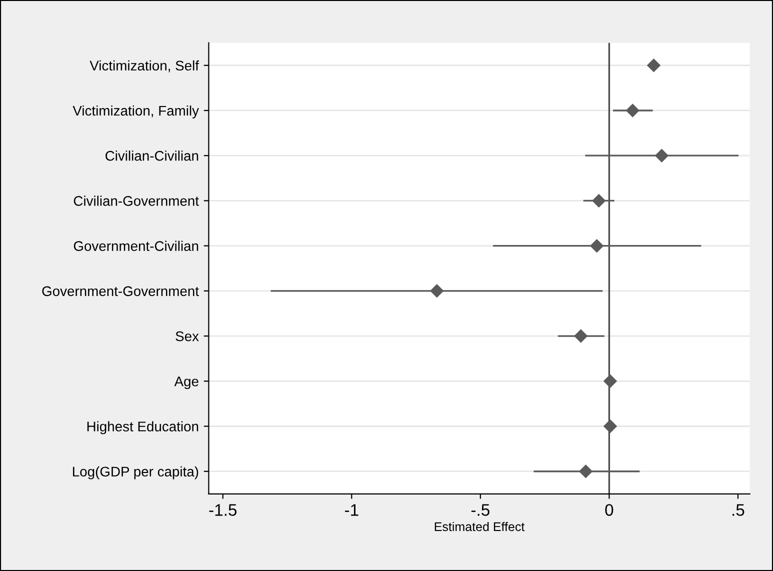 This screenshot has width=773, height=571. What do you see at coordinates (142, 427) in the screenshot?
I see `y-tick-label: Highest Education` at bounding box center [142, 427].